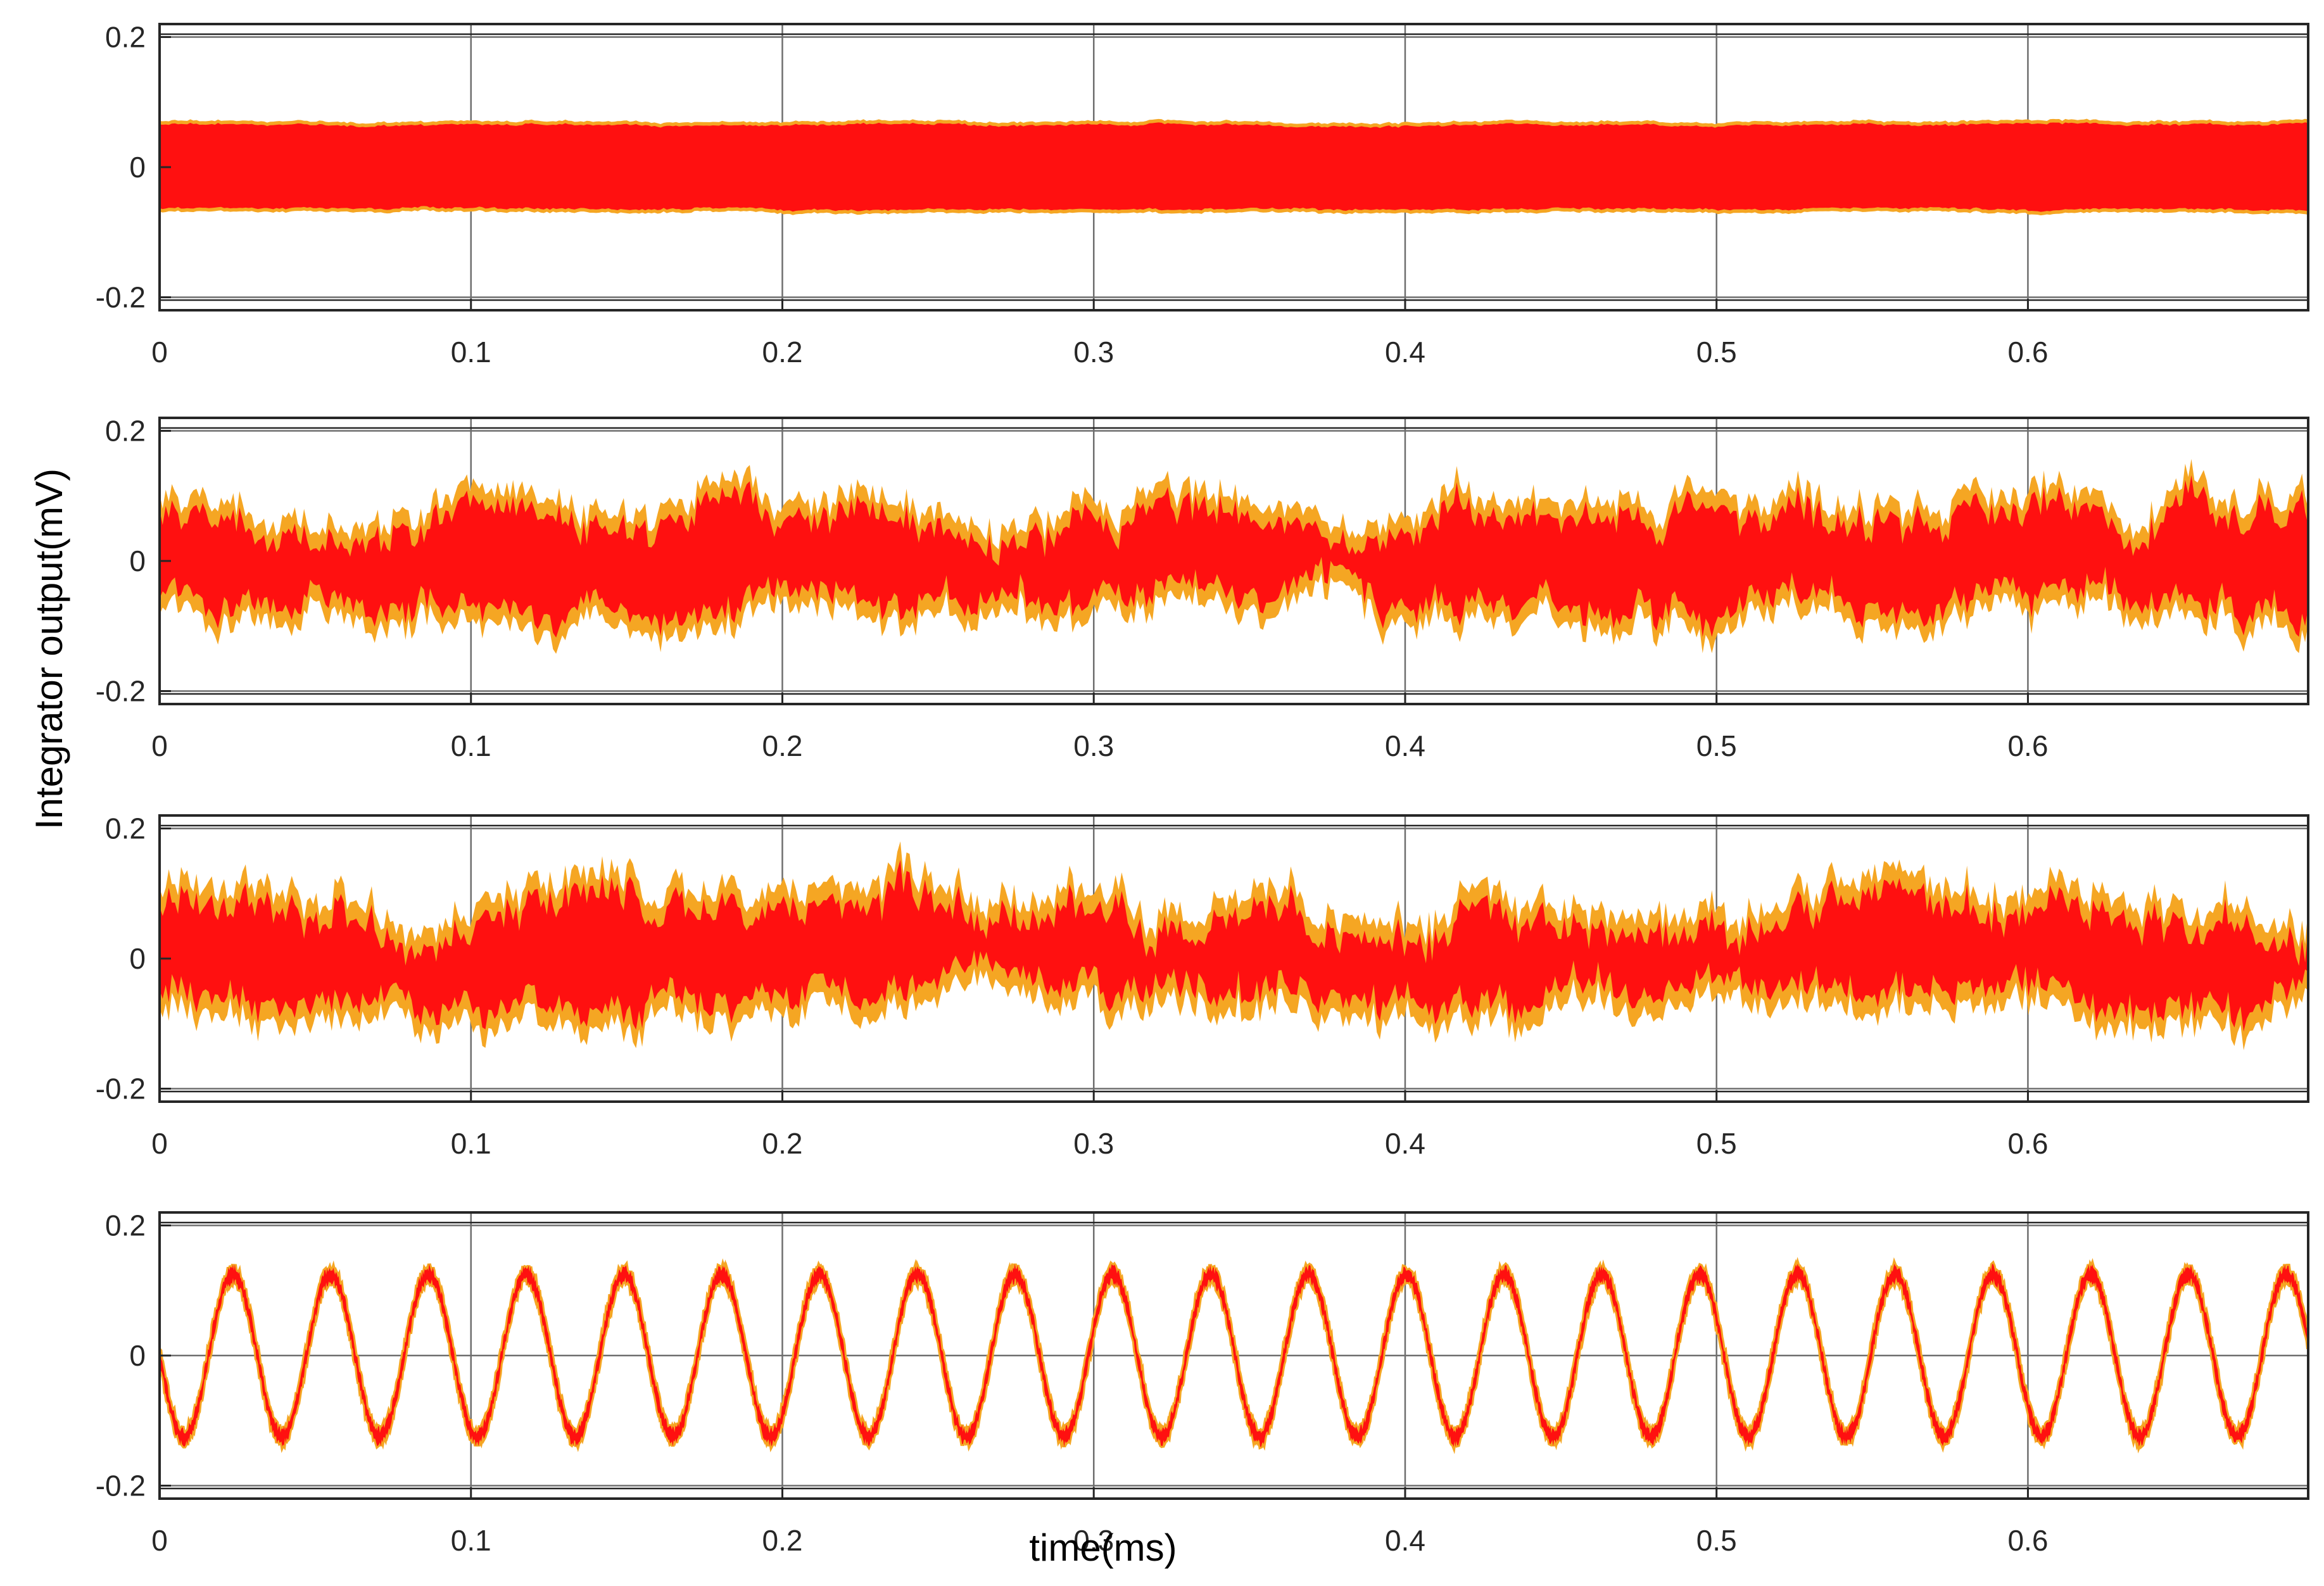 The width and height of the screenshot is (2324, 1586). I want to click on y-axis-label: Integrator output(mV), so click(49, 649).